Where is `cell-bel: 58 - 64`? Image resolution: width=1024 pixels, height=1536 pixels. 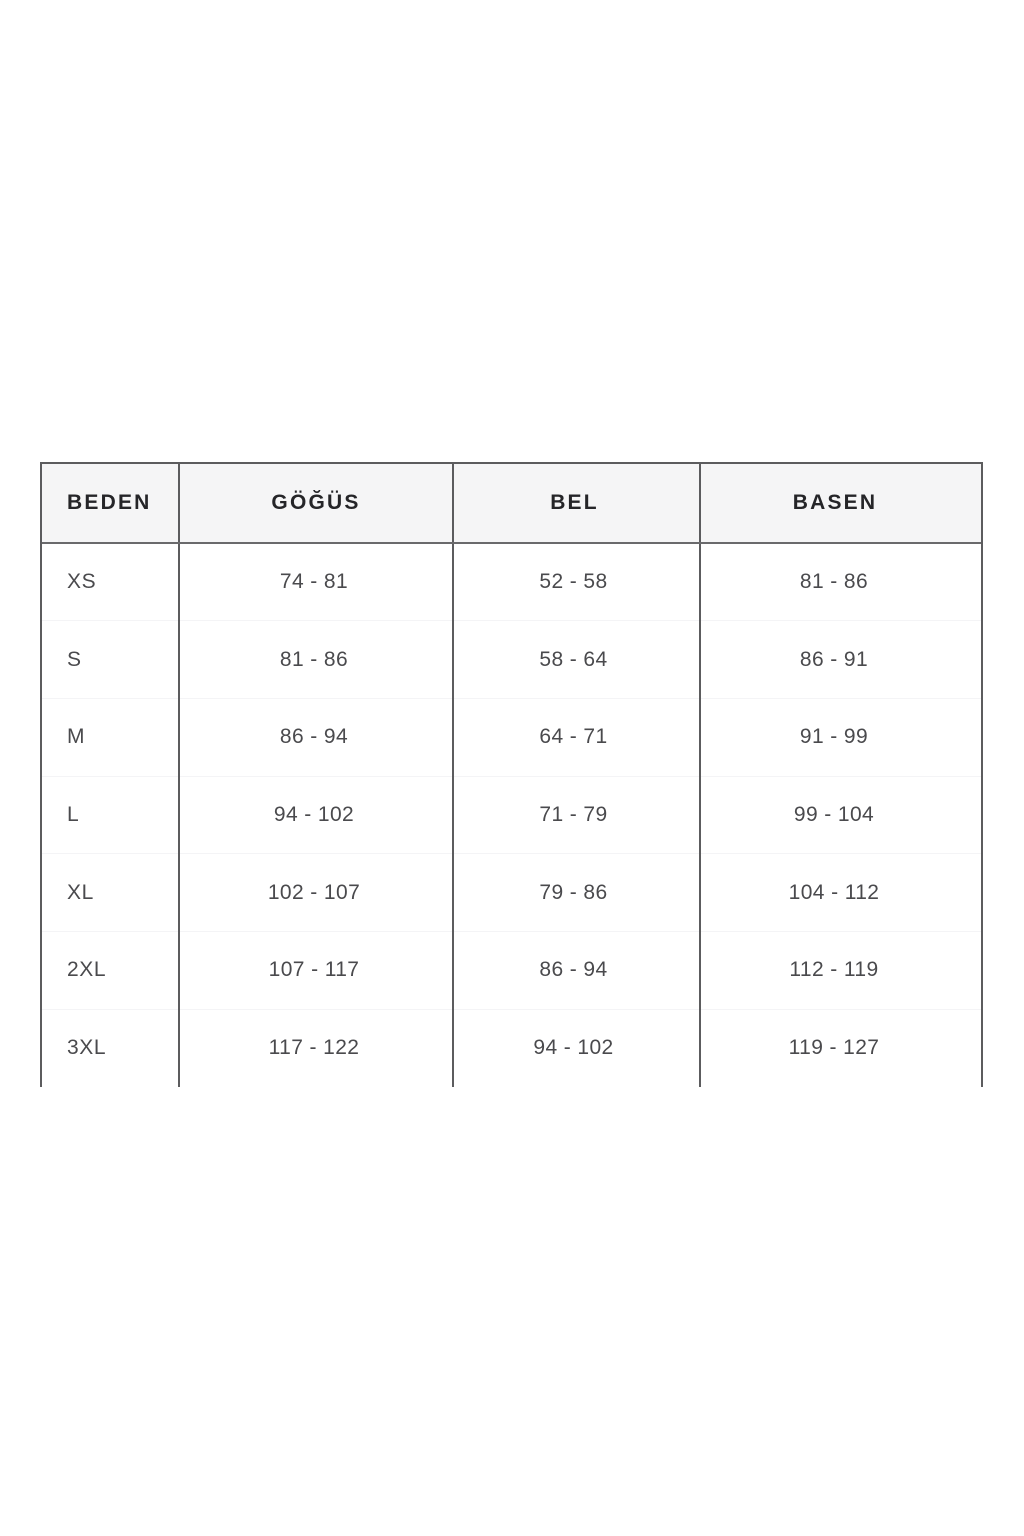
cell-bel: 58 - 64 is located at coordinates (577, 659).